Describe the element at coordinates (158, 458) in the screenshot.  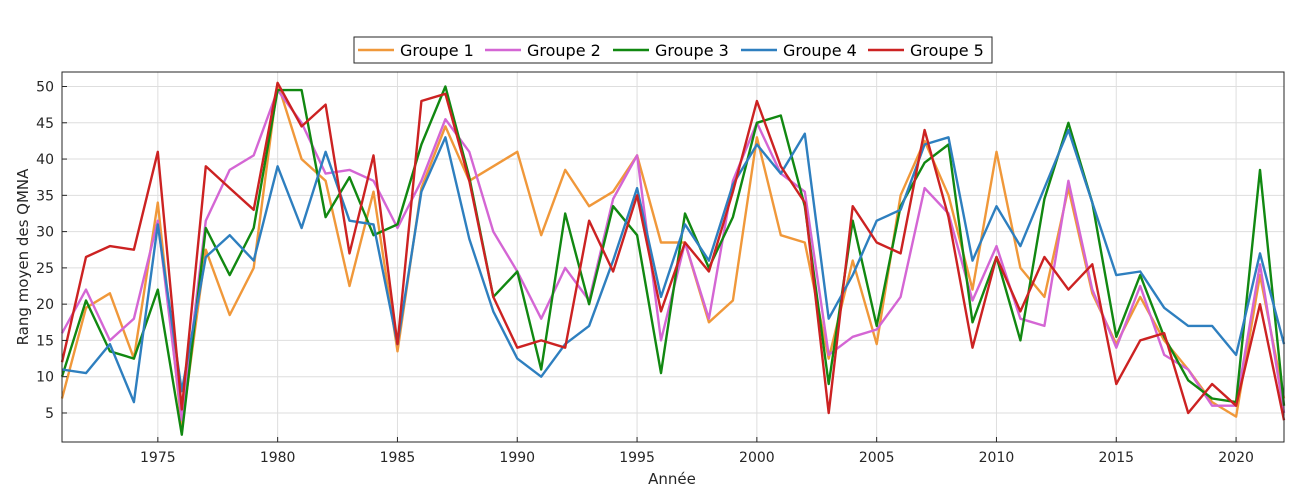
I see `x-tick-label: 1975` at that location.